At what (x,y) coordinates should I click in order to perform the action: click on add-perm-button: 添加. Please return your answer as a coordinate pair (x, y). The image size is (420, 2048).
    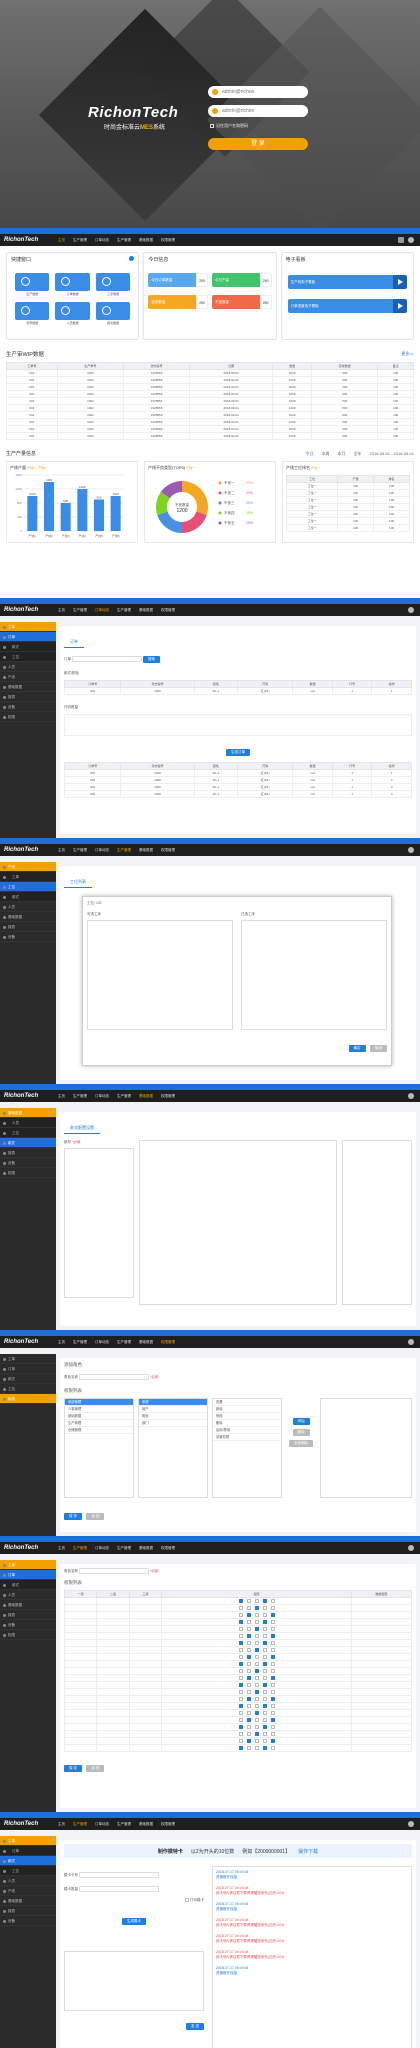
    Looking at the image, I should click on (301, 1421).